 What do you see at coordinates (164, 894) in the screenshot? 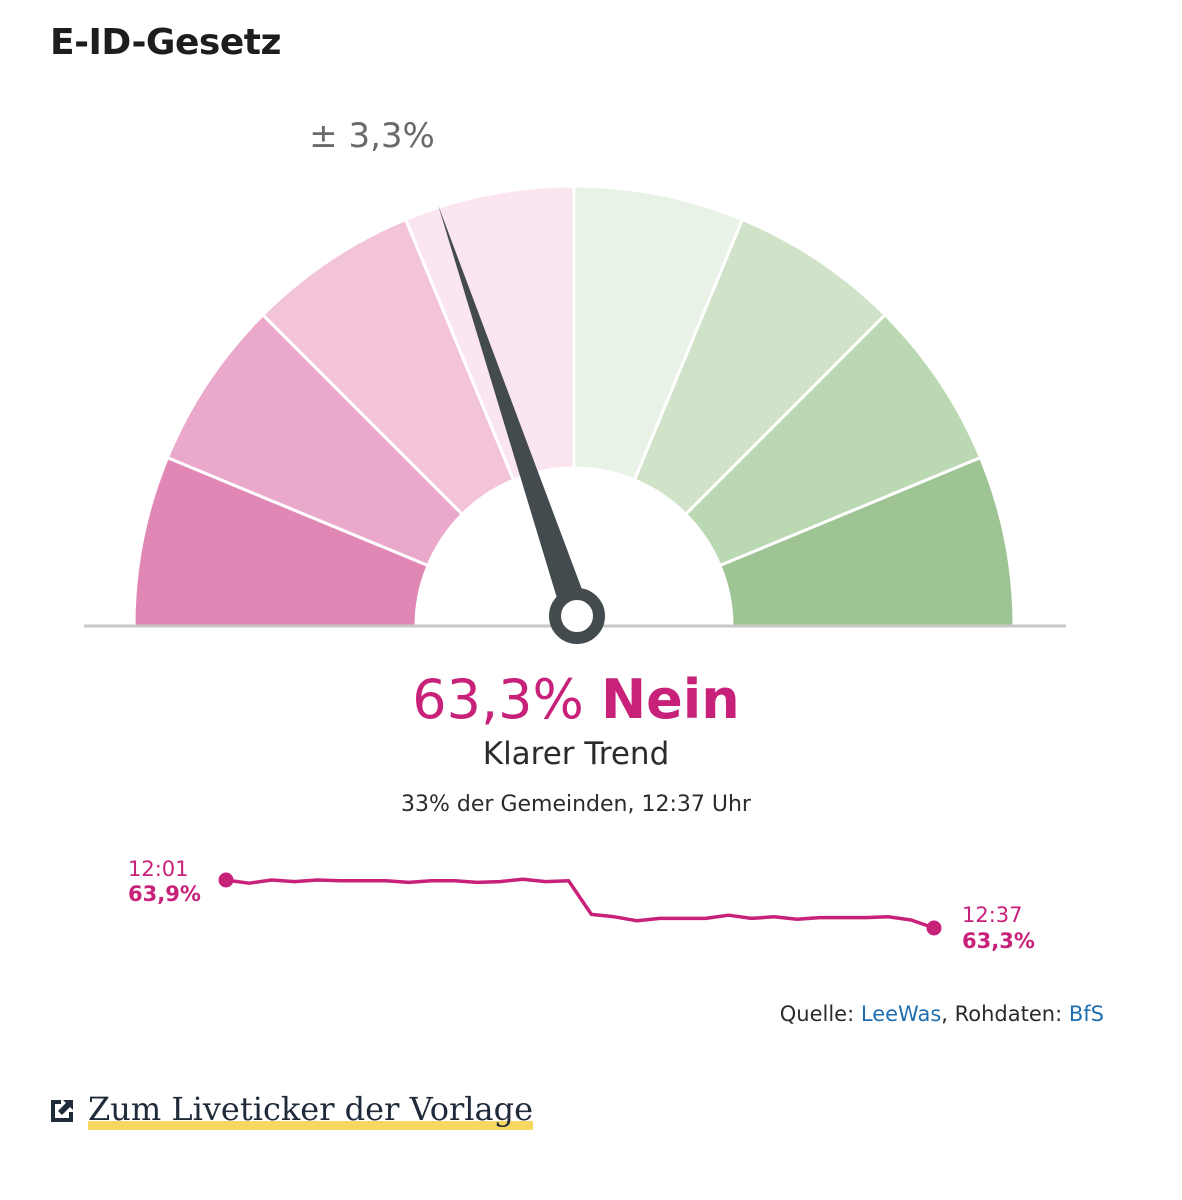
I see `start-value-label: 63,9%` at bounding box center [164, 894].